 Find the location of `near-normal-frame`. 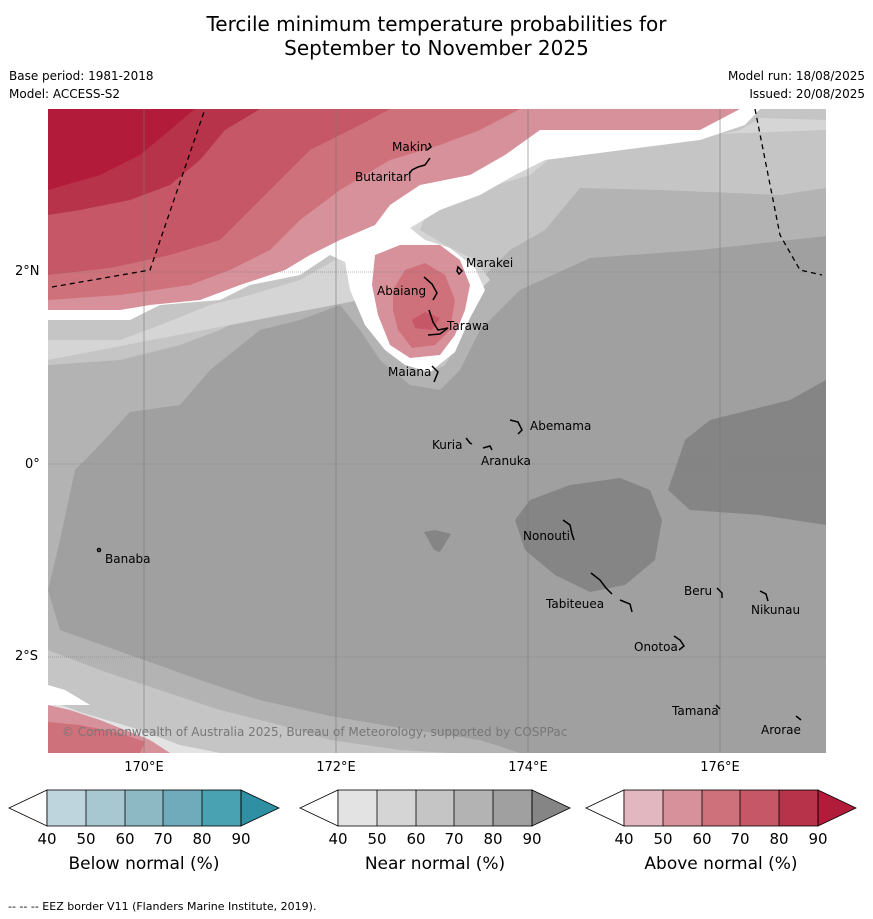

near-normal-frame is located at coordinates (435, 808).